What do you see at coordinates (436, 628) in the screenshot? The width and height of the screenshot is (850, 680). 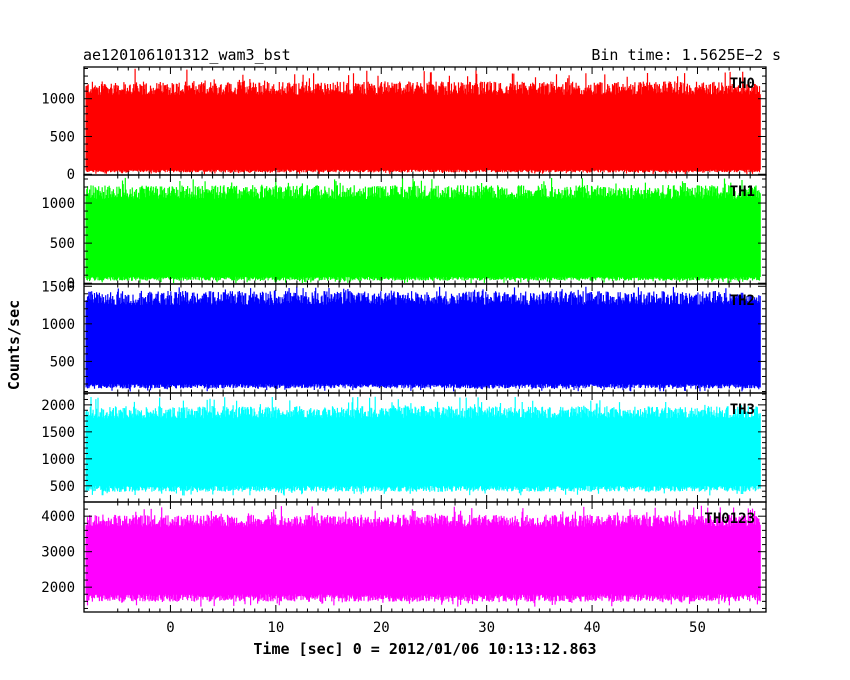 I see `x-axis: 0 10 20 30 40 50` at bounding box center [436, 628].